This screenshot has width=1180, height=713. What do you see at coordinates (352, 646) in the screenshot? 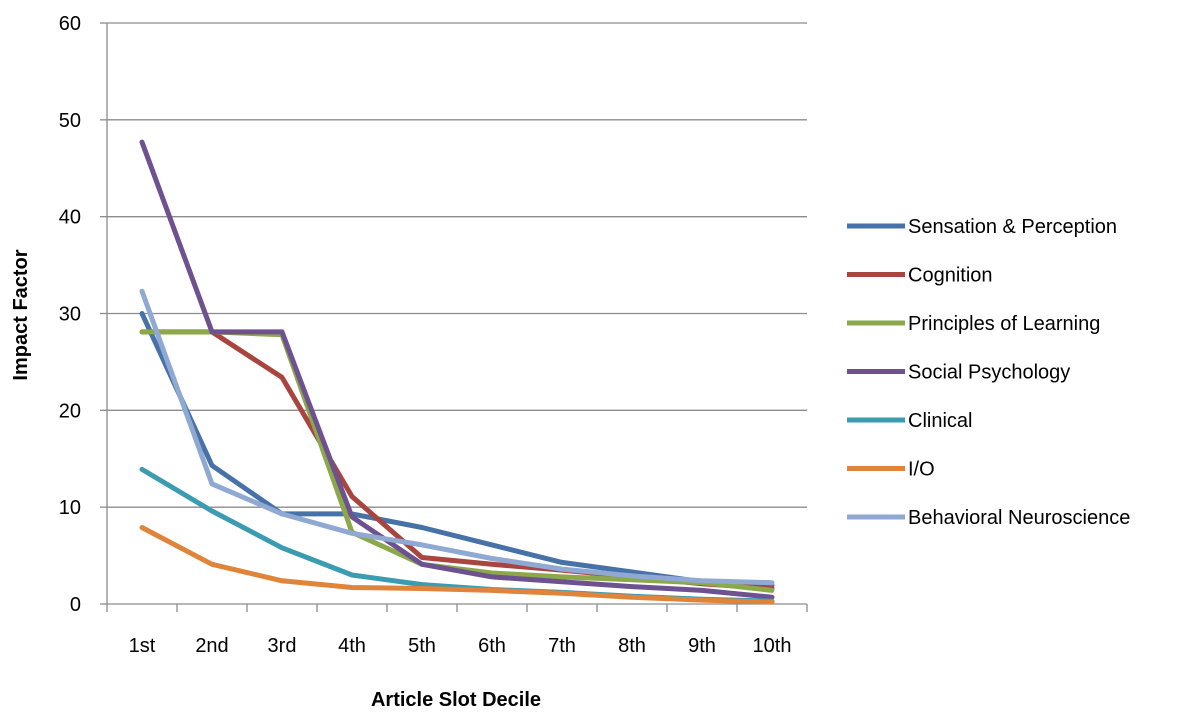
I see `x-tick-label: 4th` at bounding box center [352, 646].